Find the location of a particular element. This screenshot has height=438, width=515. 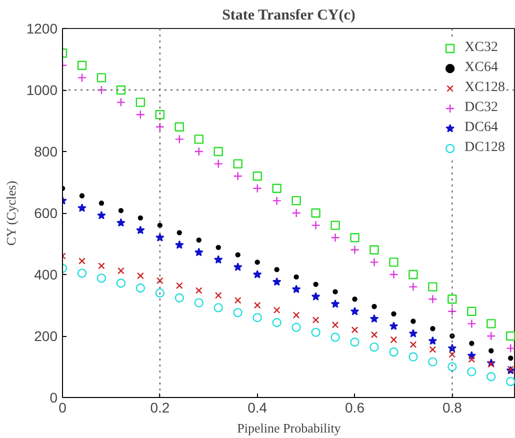

y-axis-title: CY (Cycles) is located at coordinates (10, 213).